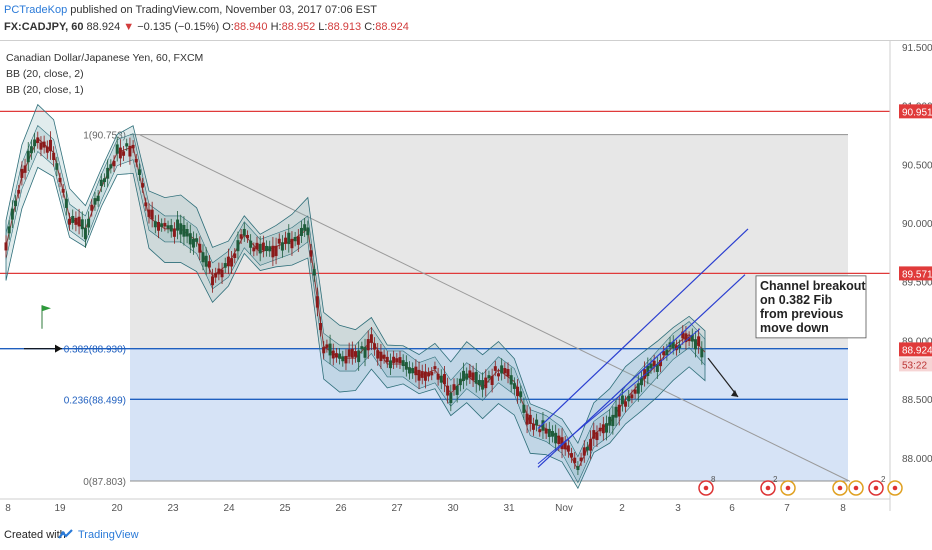 The width and height of the screenshot is (932, 550). What do you see at coordinates (883, 479) in the screenshot?
I see `event-badge-count: 2` at bounding box center [883, 479].